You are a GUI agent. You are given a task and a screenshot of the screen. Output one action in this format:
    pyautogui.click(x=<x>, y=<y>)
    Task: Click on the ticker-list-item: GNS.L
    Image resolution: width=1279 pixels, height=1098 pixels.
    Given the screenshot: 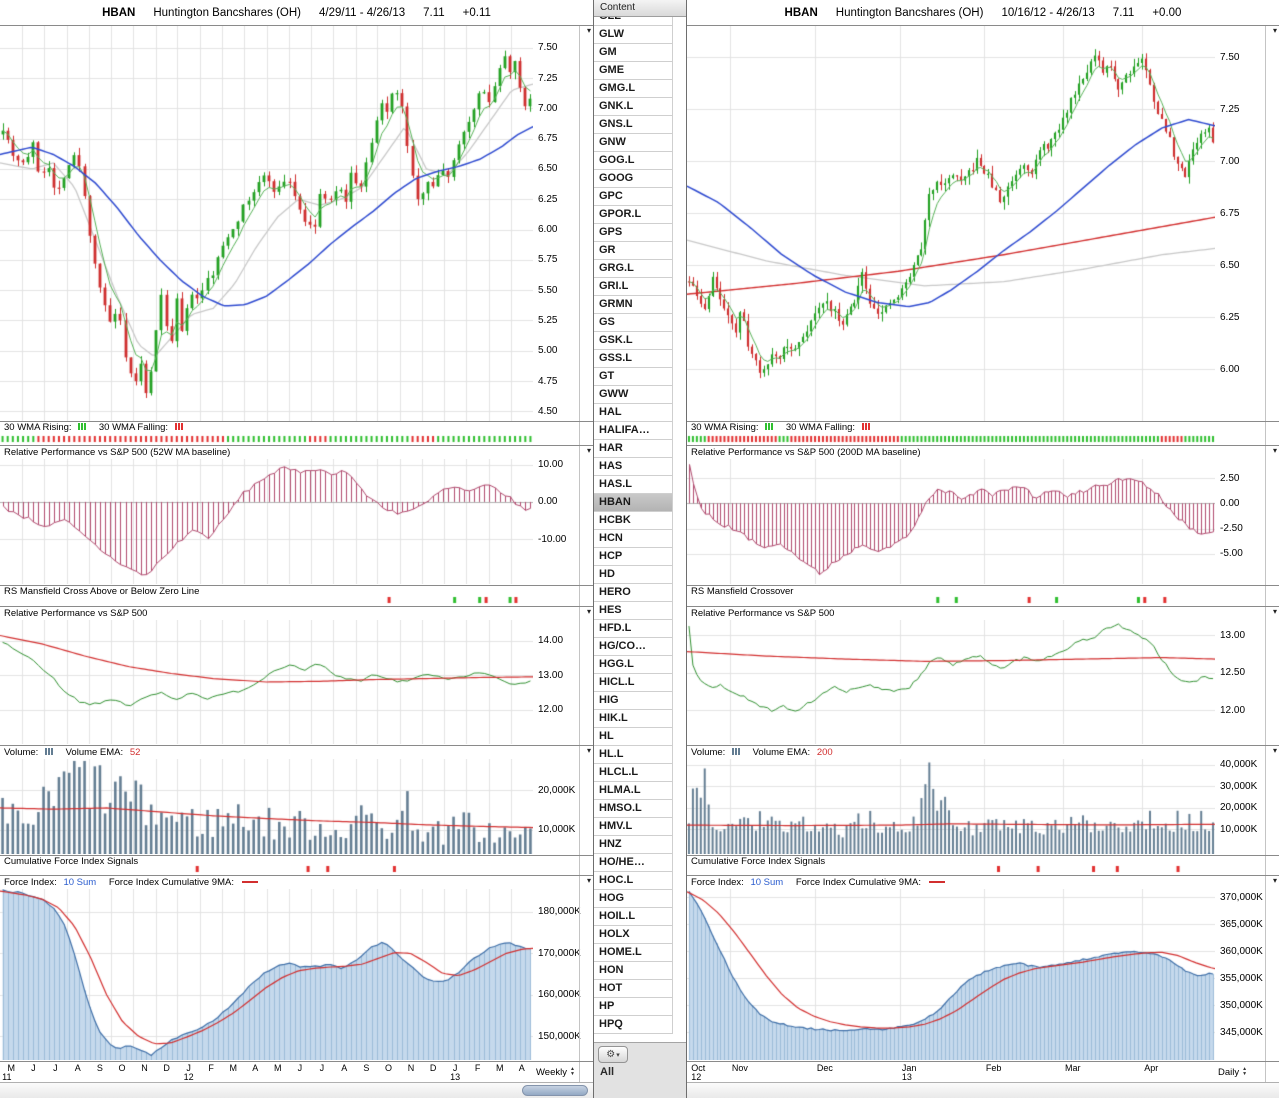 What is the action you would take?
    pyautogui.click(x=633, y=125)
    